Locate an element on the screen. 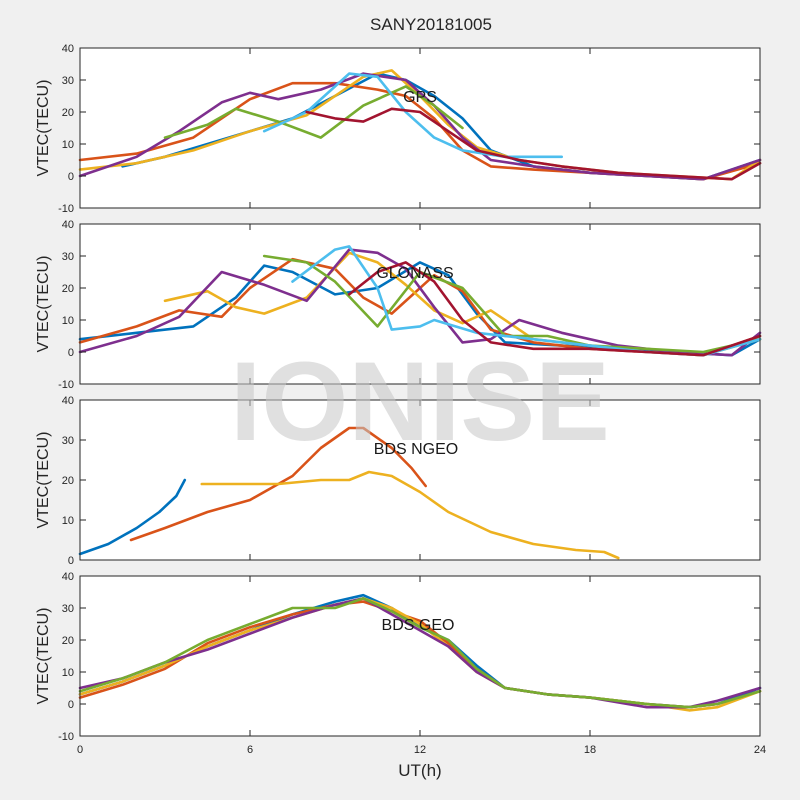 This screenshot has height=800, width=800. constellation-label: BDS NGEO is located at coordinates (416, 449).